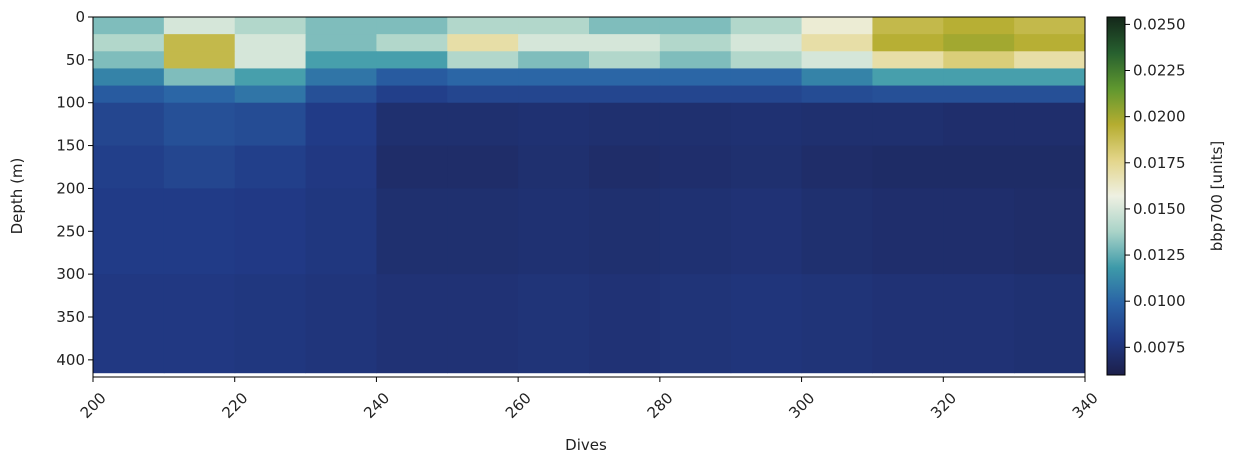  What do you see at coordinates (1159, 163) in the screenshot?
I see `colorbar-tick-label: 0.0175` at bounding box center [1159, 163].